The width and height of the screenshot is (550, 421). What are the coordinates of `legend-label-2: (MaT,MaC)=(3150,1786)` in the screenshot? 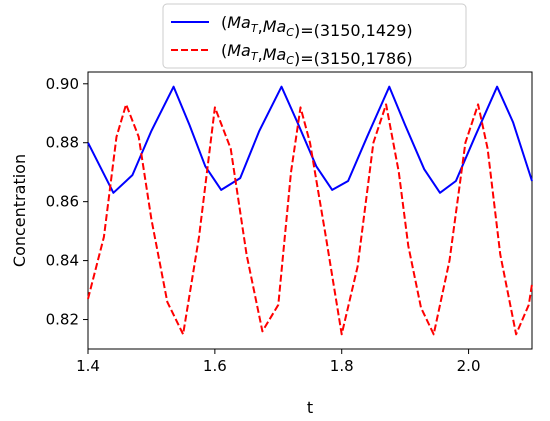 It's located at (317, 54).